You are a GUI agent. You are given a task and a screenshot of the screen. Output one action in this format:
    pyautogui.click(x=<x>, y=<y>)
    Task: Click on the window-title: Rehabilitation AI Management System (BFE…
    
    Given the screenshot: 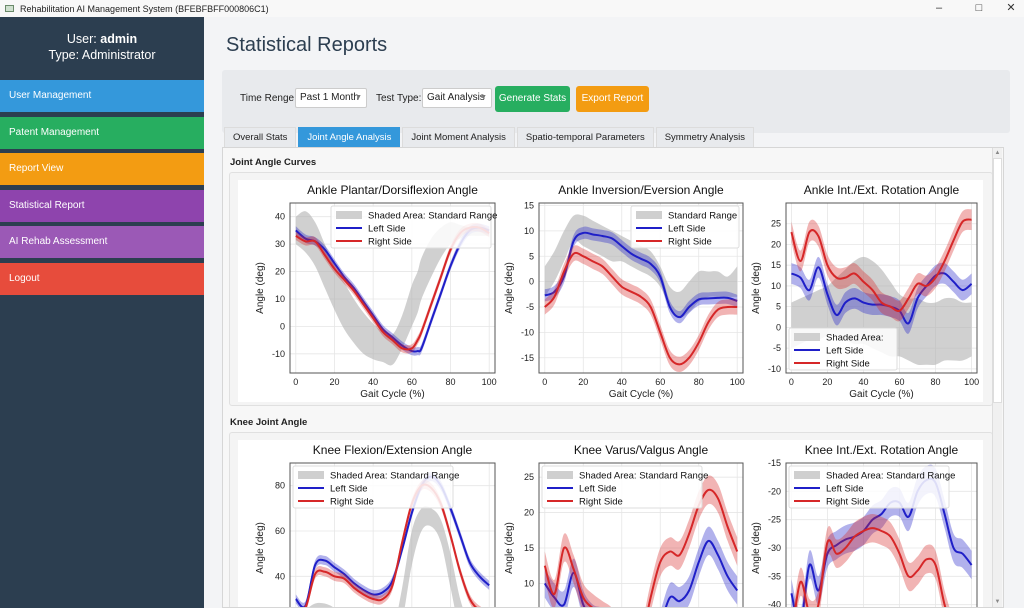 What is the action you would take?
    pyautogui.click(x=144, y=8)
    